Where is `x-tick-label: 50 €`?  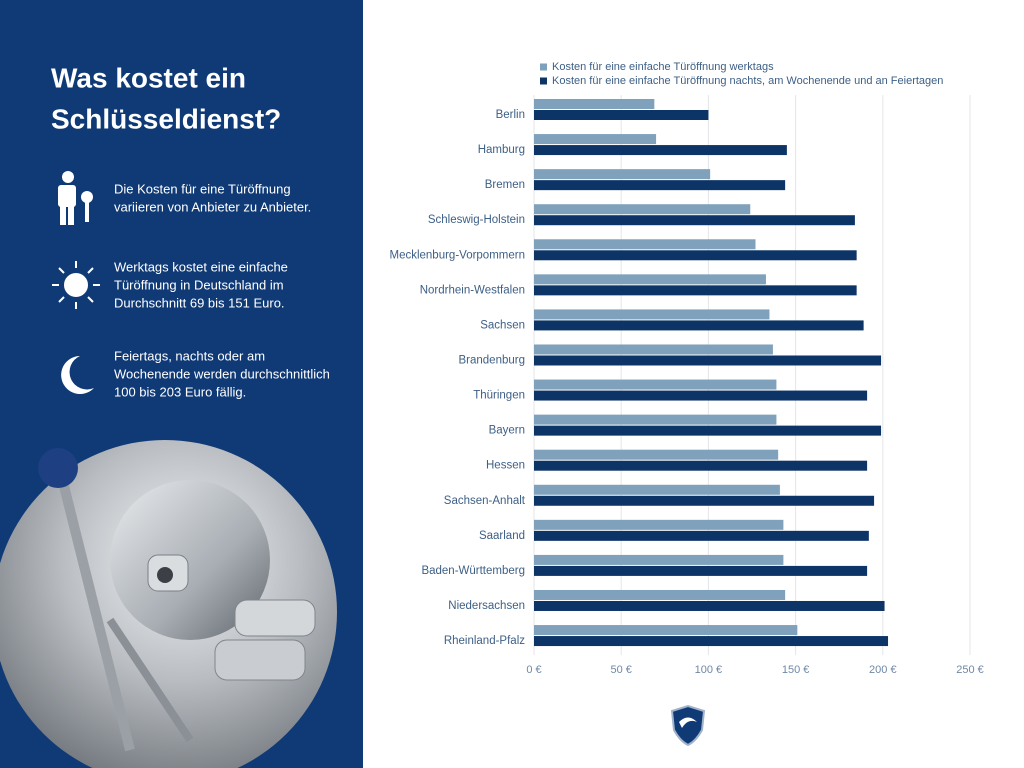 x-tick-label: 50 € is located at coordinates (620, 670).